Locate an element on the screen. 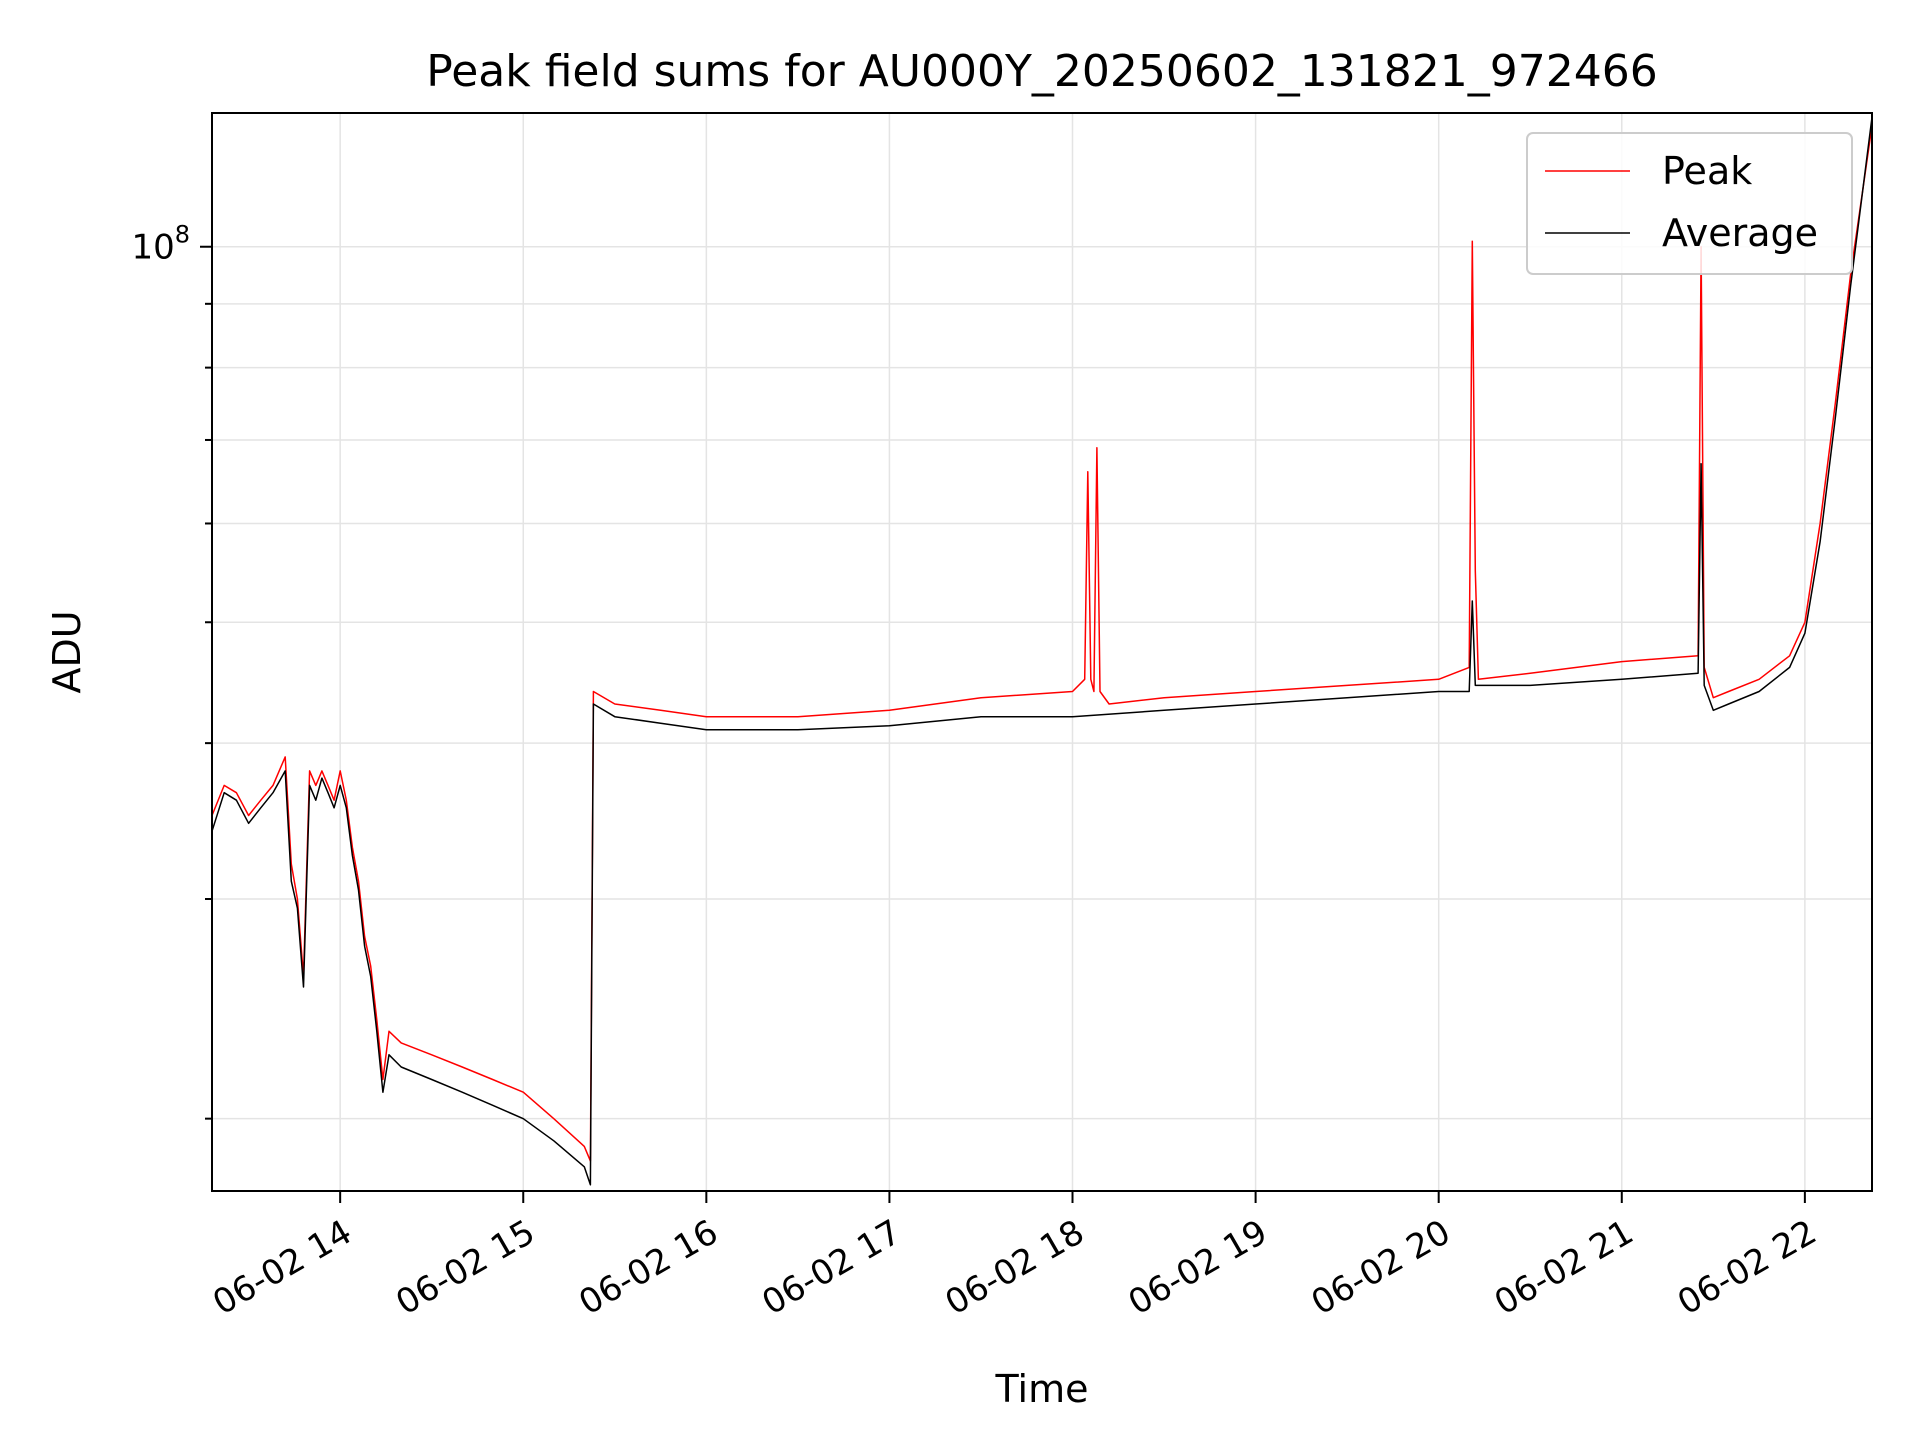  y-tick-label: 108 is located at coordinates (160, 244).